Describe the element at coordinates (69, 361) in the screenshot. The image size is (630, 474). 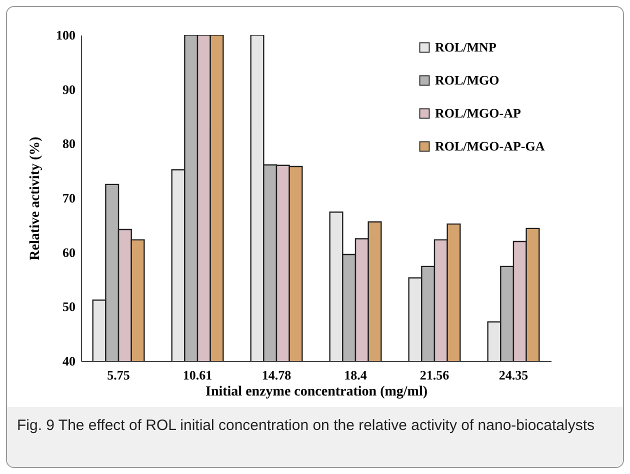
I see `y-tick-label: 40` at that location.